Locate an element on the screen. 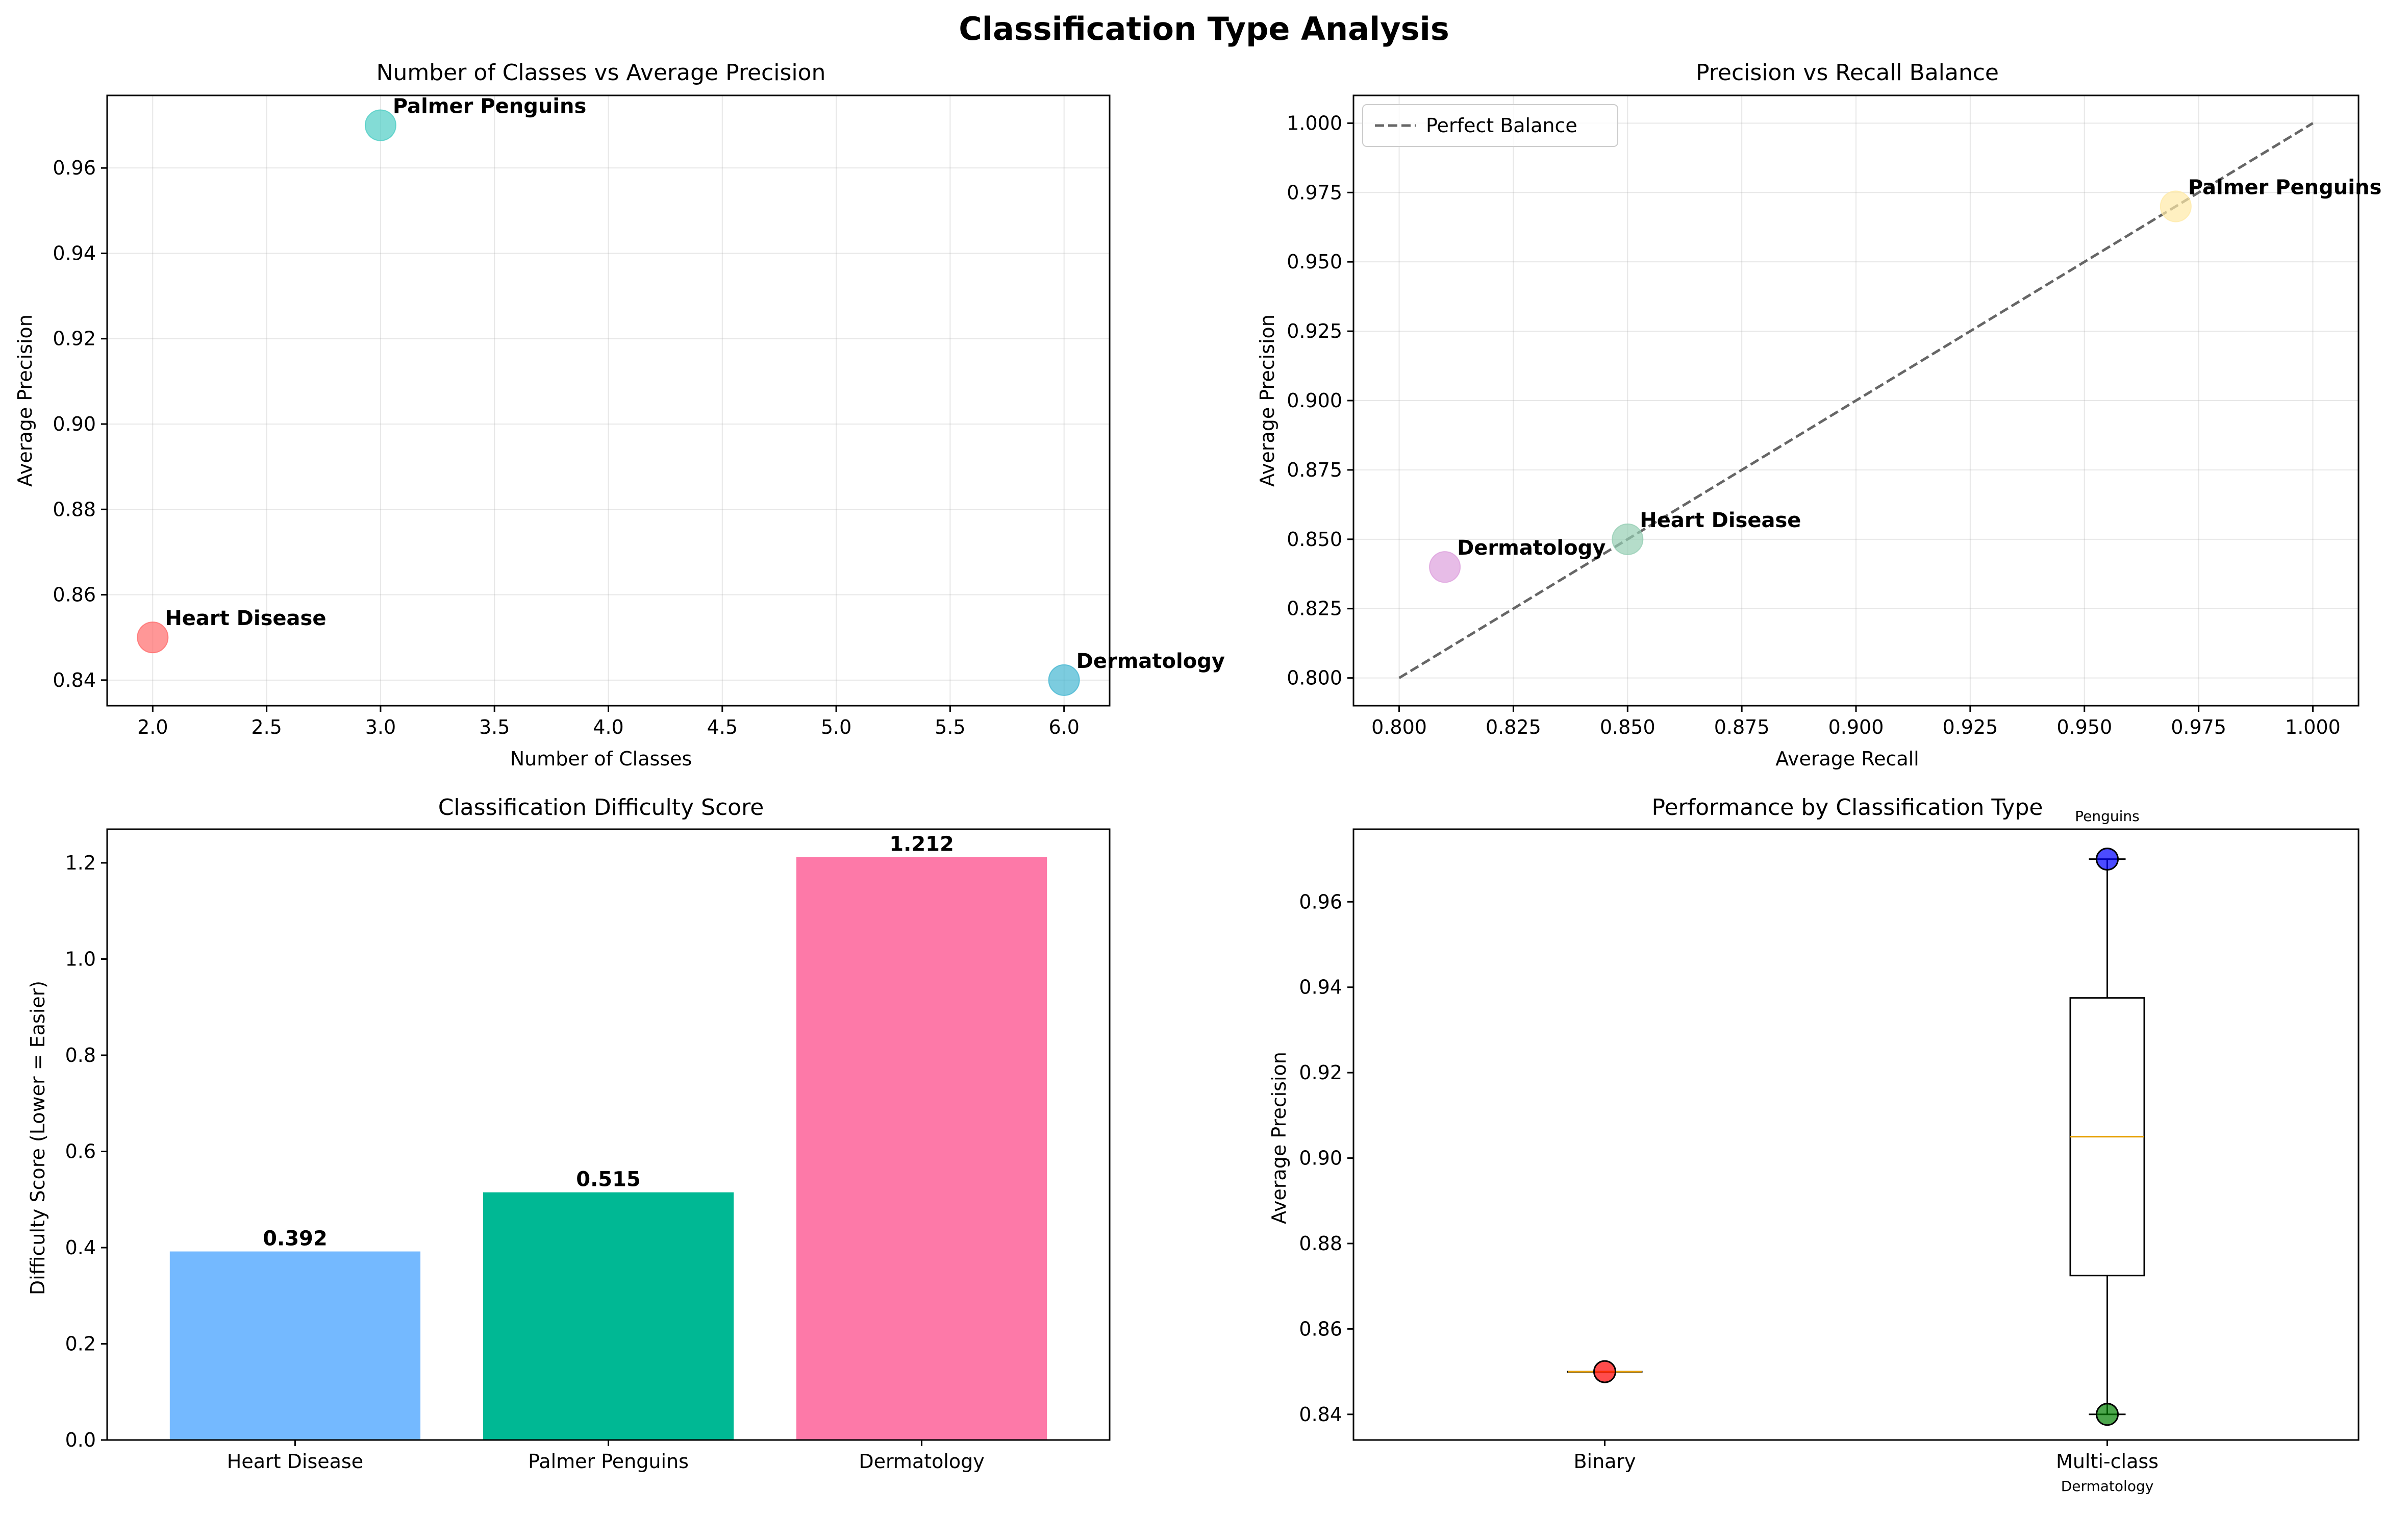 This screenshot has width=2408, height=1515. bar-difficulty-ytick-label: 1.0 is located at coordinates (80, 959).